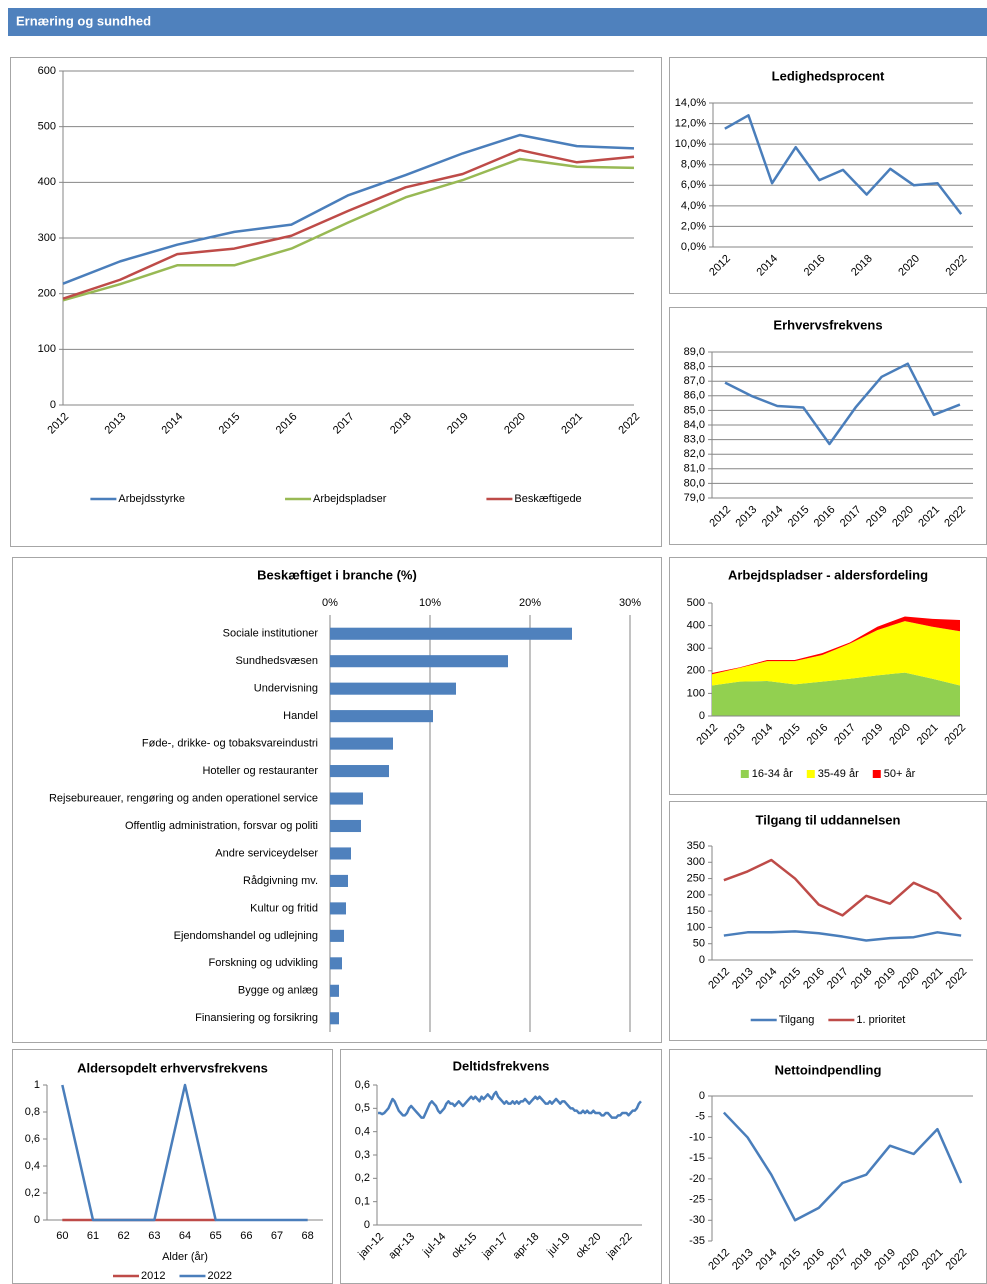 The height and width of the screenshot is (1284, 987). What do you see at coordinates (836, 653) in the screenshot?
I see `area` at bounding box center [836, 653].